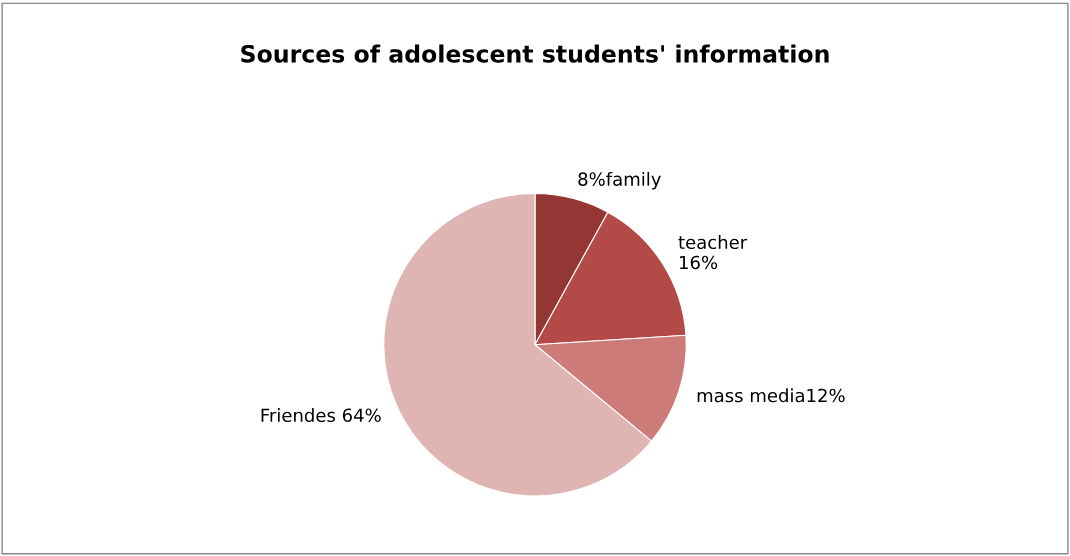  Describe the element at coordinates (771, 395) in the screenshot. I see `slice-label: mass media12%` at that location.